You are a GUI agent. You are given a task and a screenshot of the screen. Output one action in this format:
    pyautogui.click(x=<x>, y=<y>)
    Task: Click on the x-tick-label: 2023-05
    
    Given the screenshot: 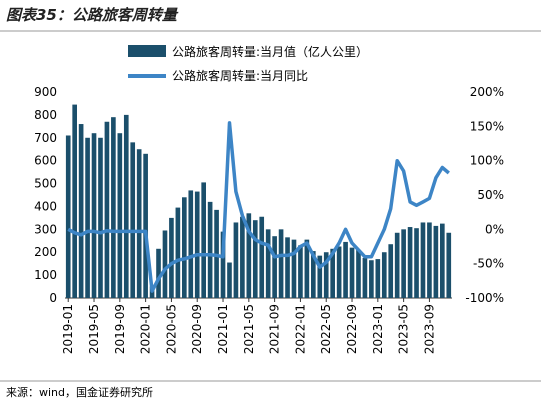 What is the action you would take?
    pyautogui.click(x=404, y=329)
    